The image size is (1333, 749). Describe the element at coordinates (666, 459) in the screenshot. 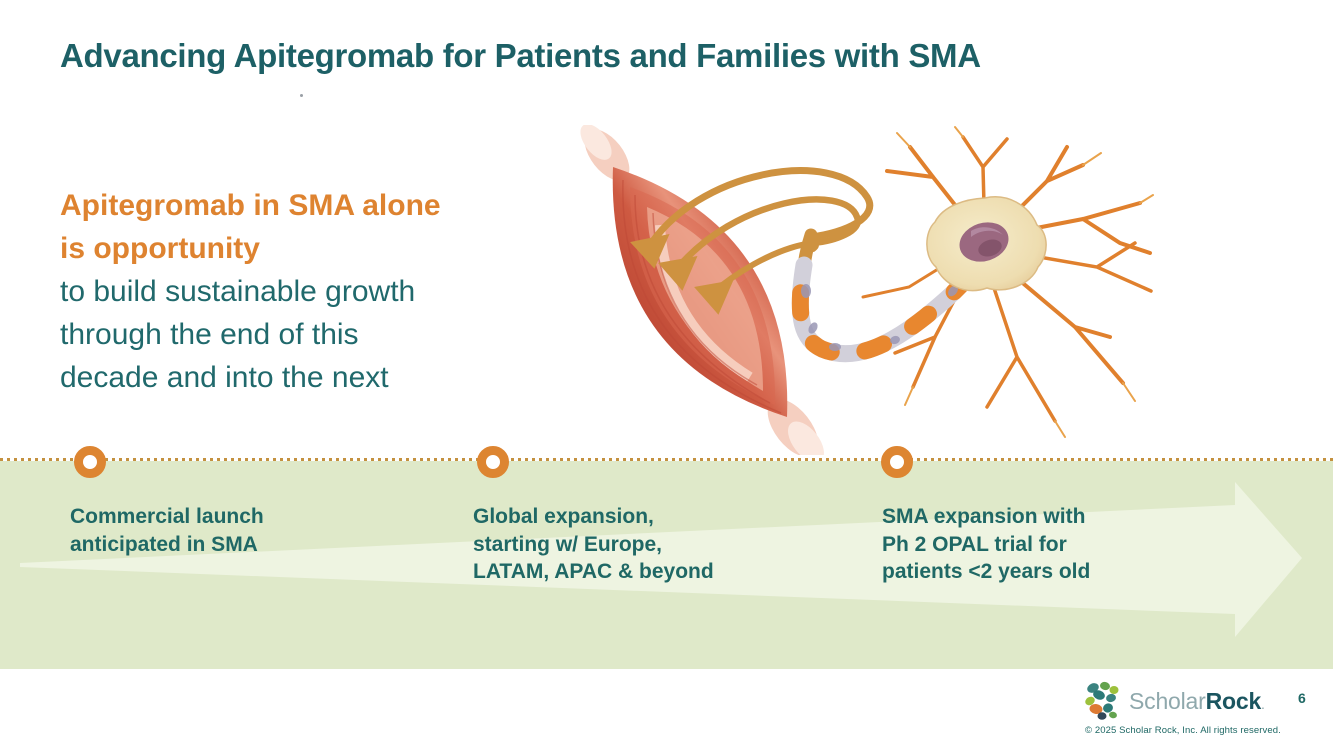

I see `timeline-dotted-line` at that location.